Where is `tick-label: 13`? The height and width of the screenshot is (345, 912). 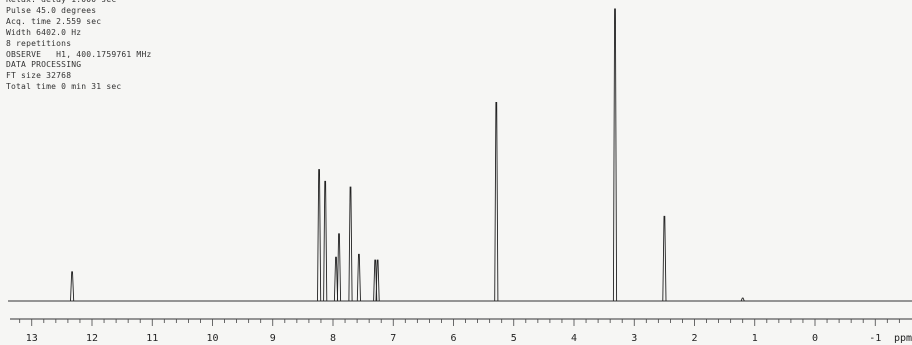
tick-label: 13 is located at coordinates (32, 338).